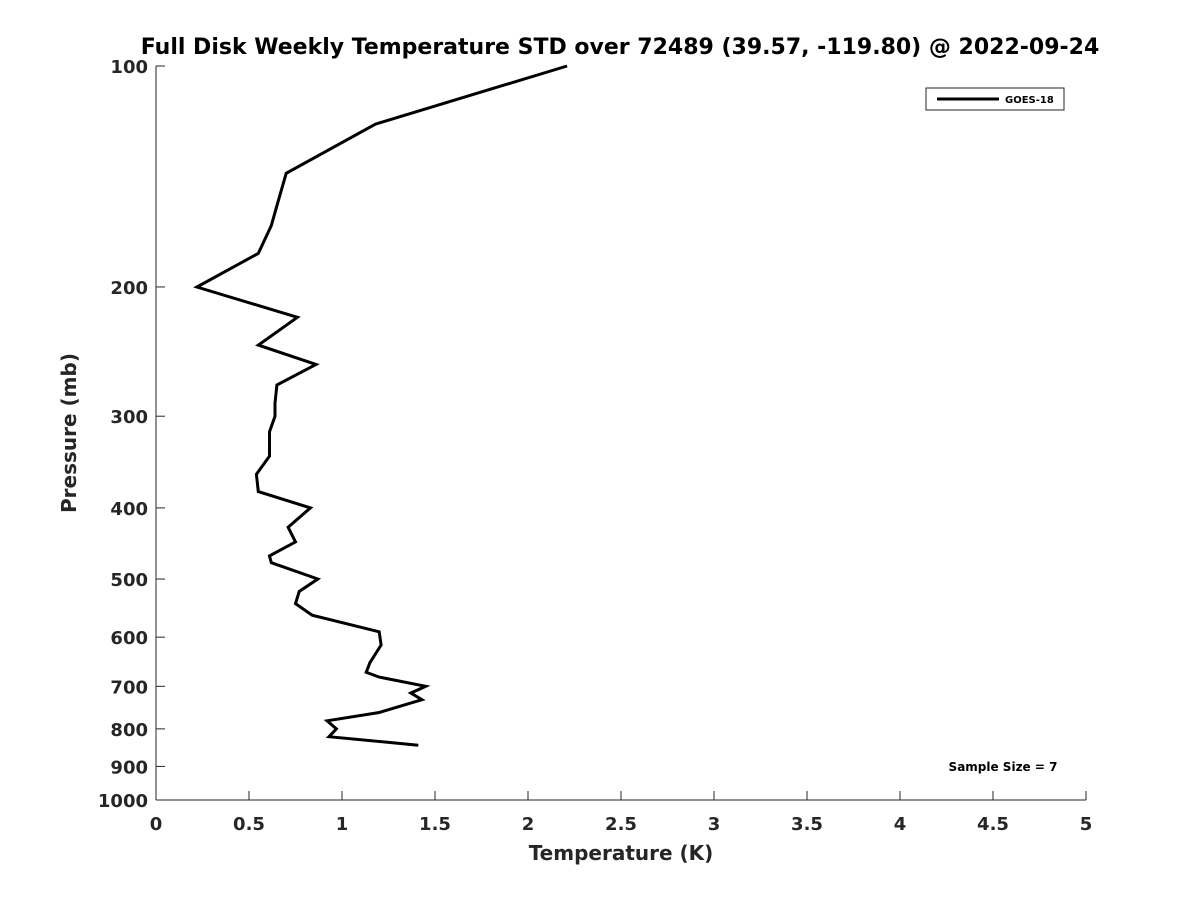 This screenshot has height=900, width=1200. I want to click on x-tick-label: 3, so click(714, 824).